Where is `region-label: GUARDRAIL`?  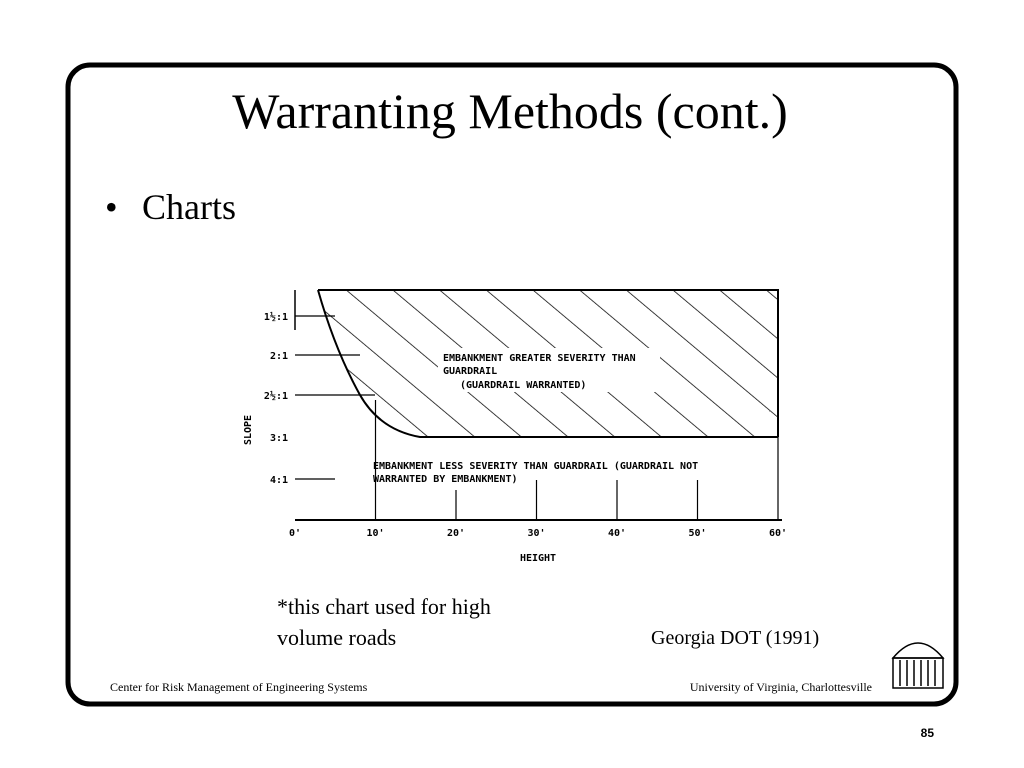
region-label: GUARDRAIL is located at coordinates (470, 371).